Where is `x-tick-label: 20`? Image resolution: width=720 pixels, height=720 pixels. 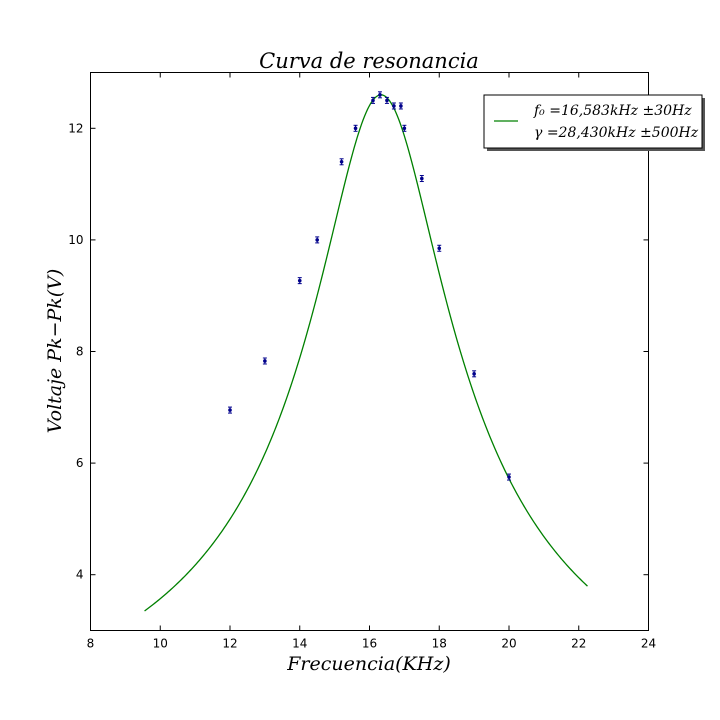 x-tick-label: 20 is located at coordinates (508, 644).